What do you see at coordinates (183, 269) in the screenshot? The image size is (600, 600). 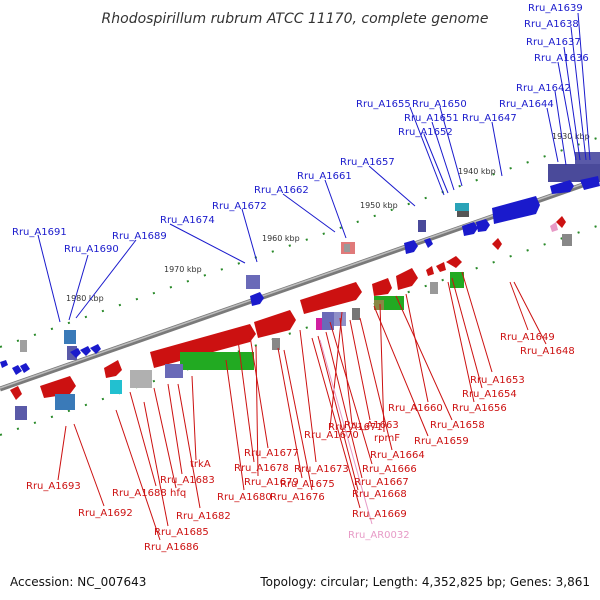 I see `kbp-label: 1970 kbp` at bounding box center [183, 269].